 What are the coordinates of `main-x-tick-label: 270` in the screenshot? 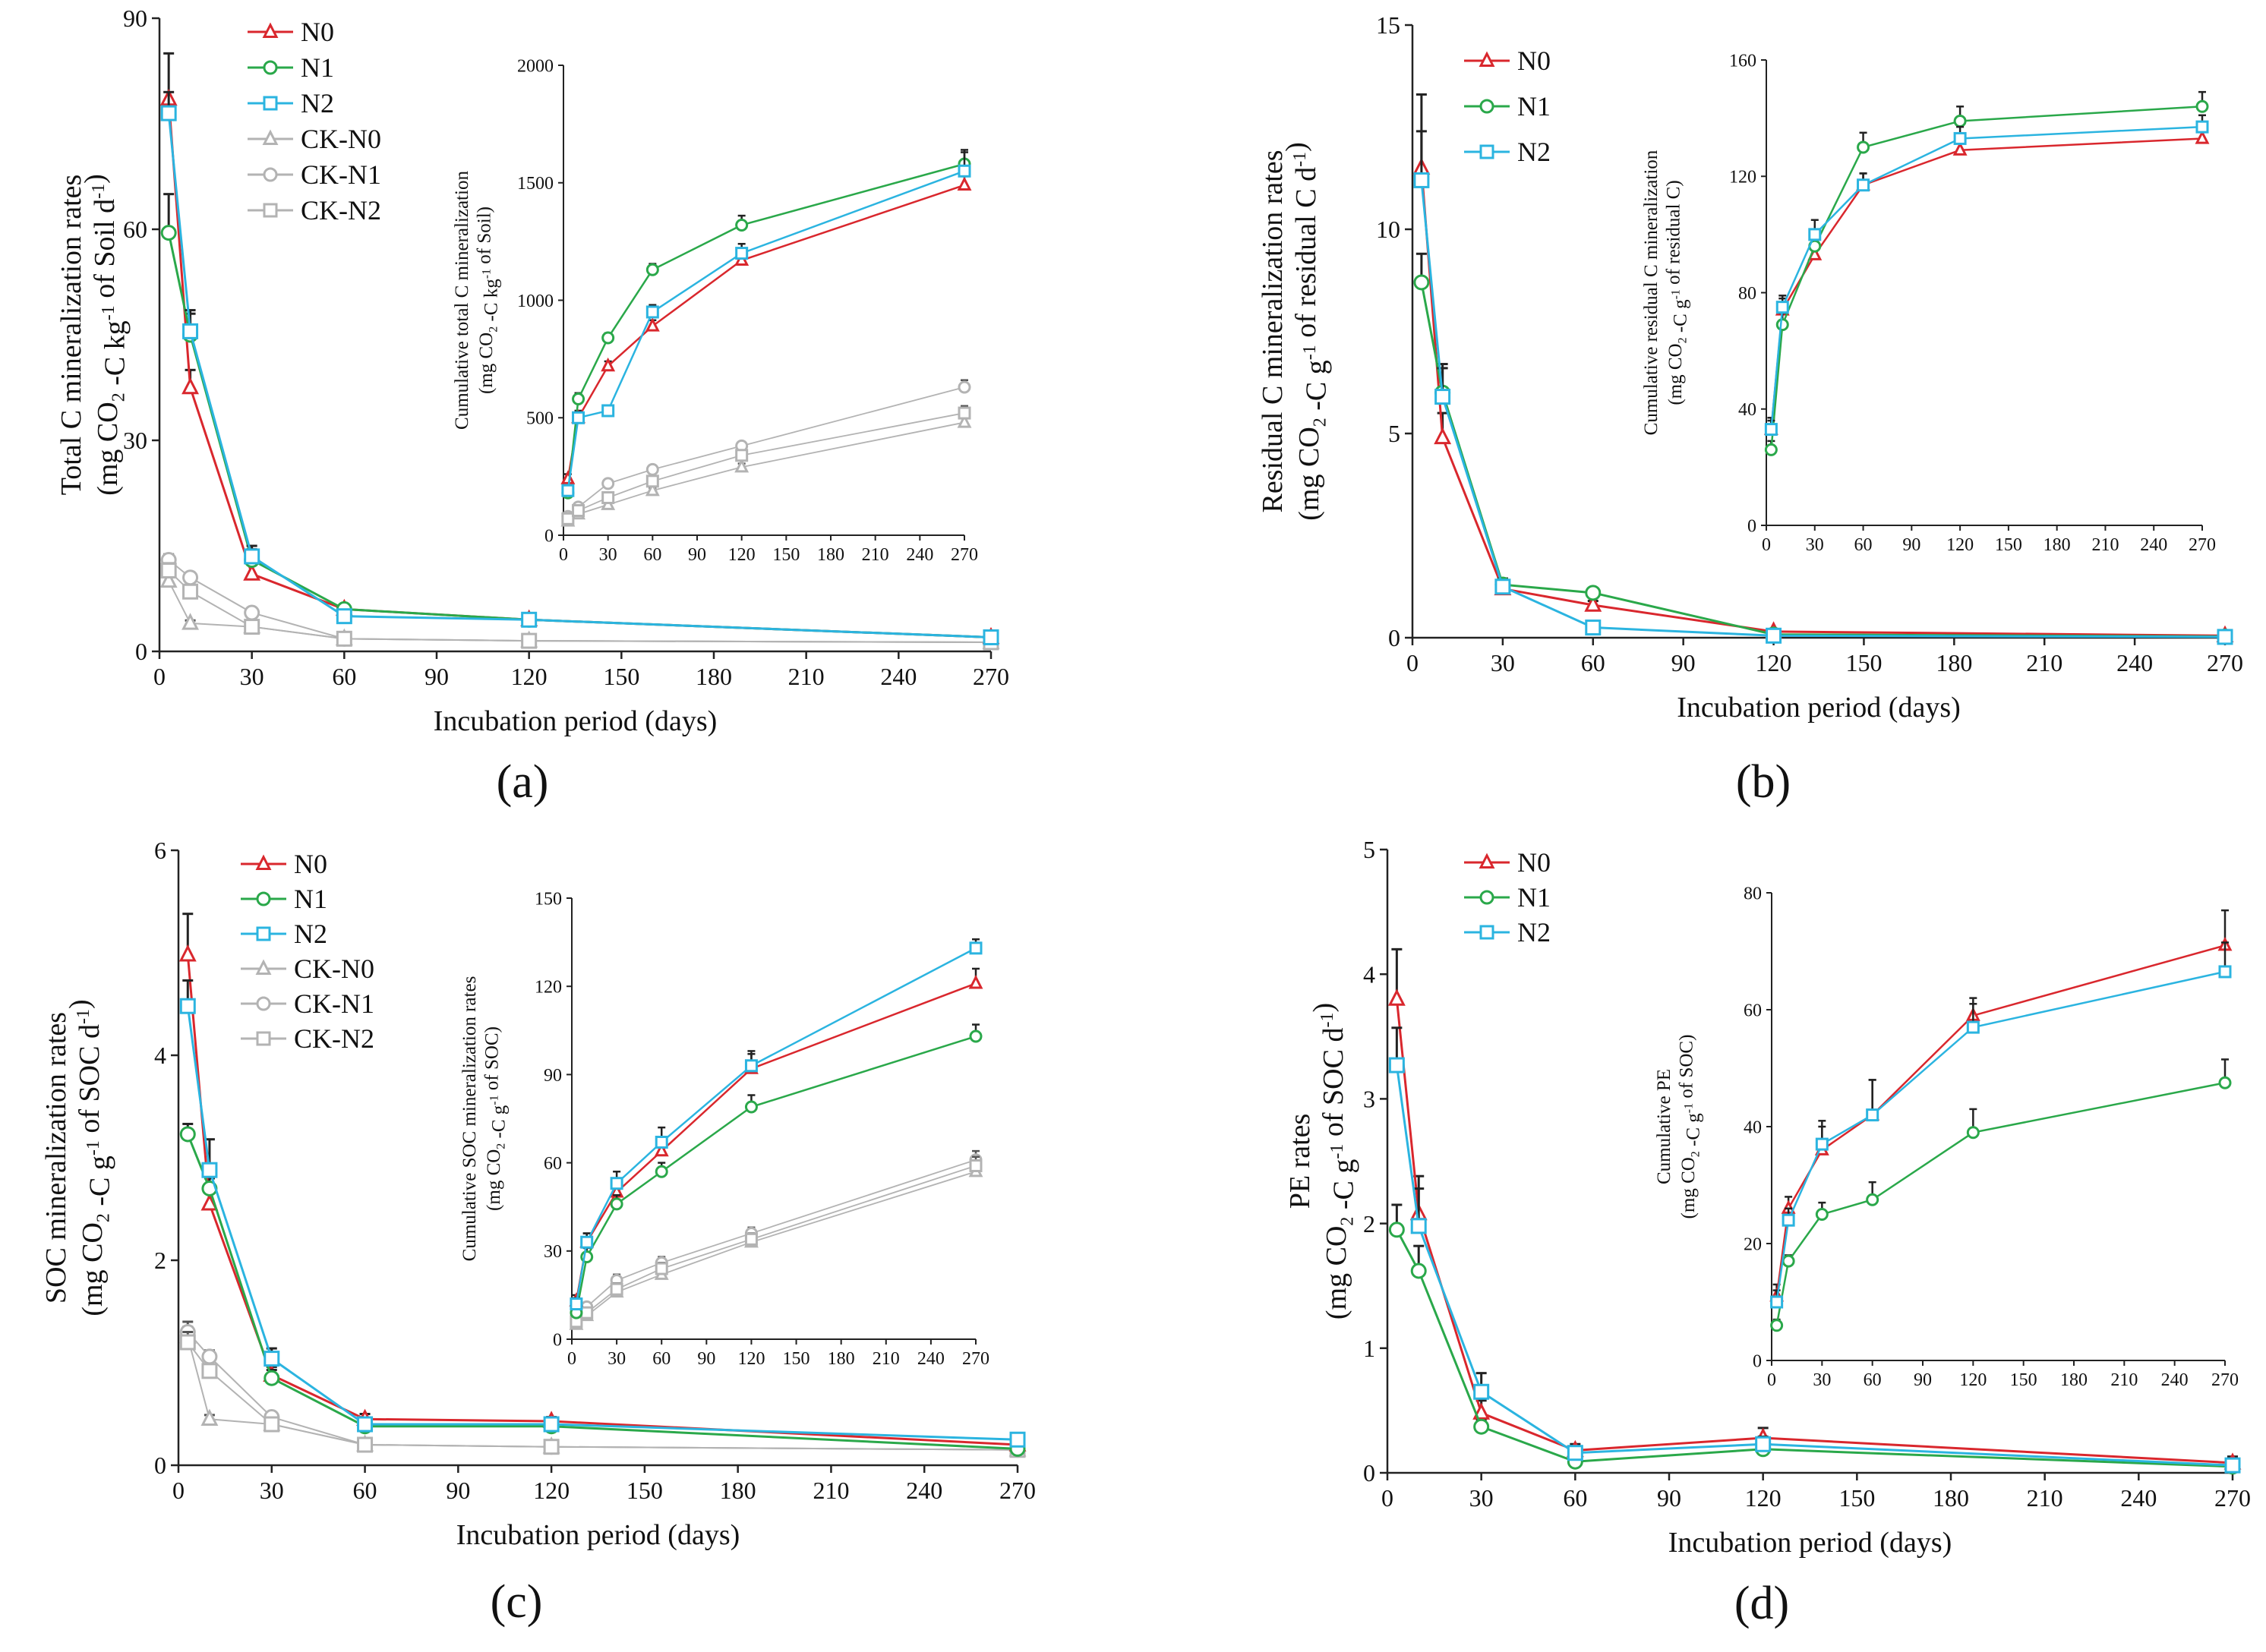 It's located at (1017, 1490).